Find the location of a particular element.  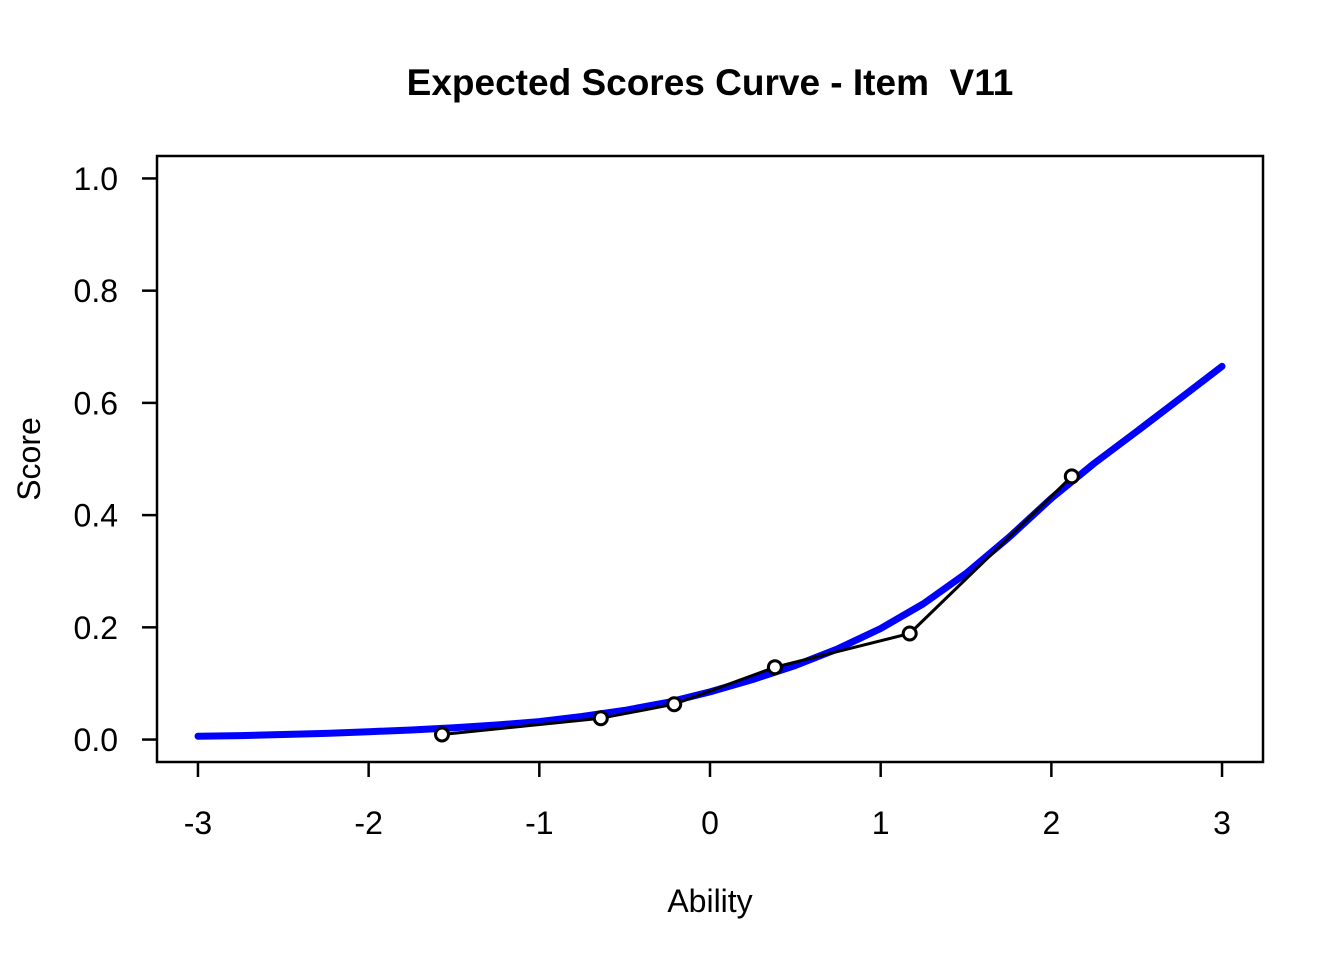

observed-expected-scores-line is located at coordinates (757, 605).